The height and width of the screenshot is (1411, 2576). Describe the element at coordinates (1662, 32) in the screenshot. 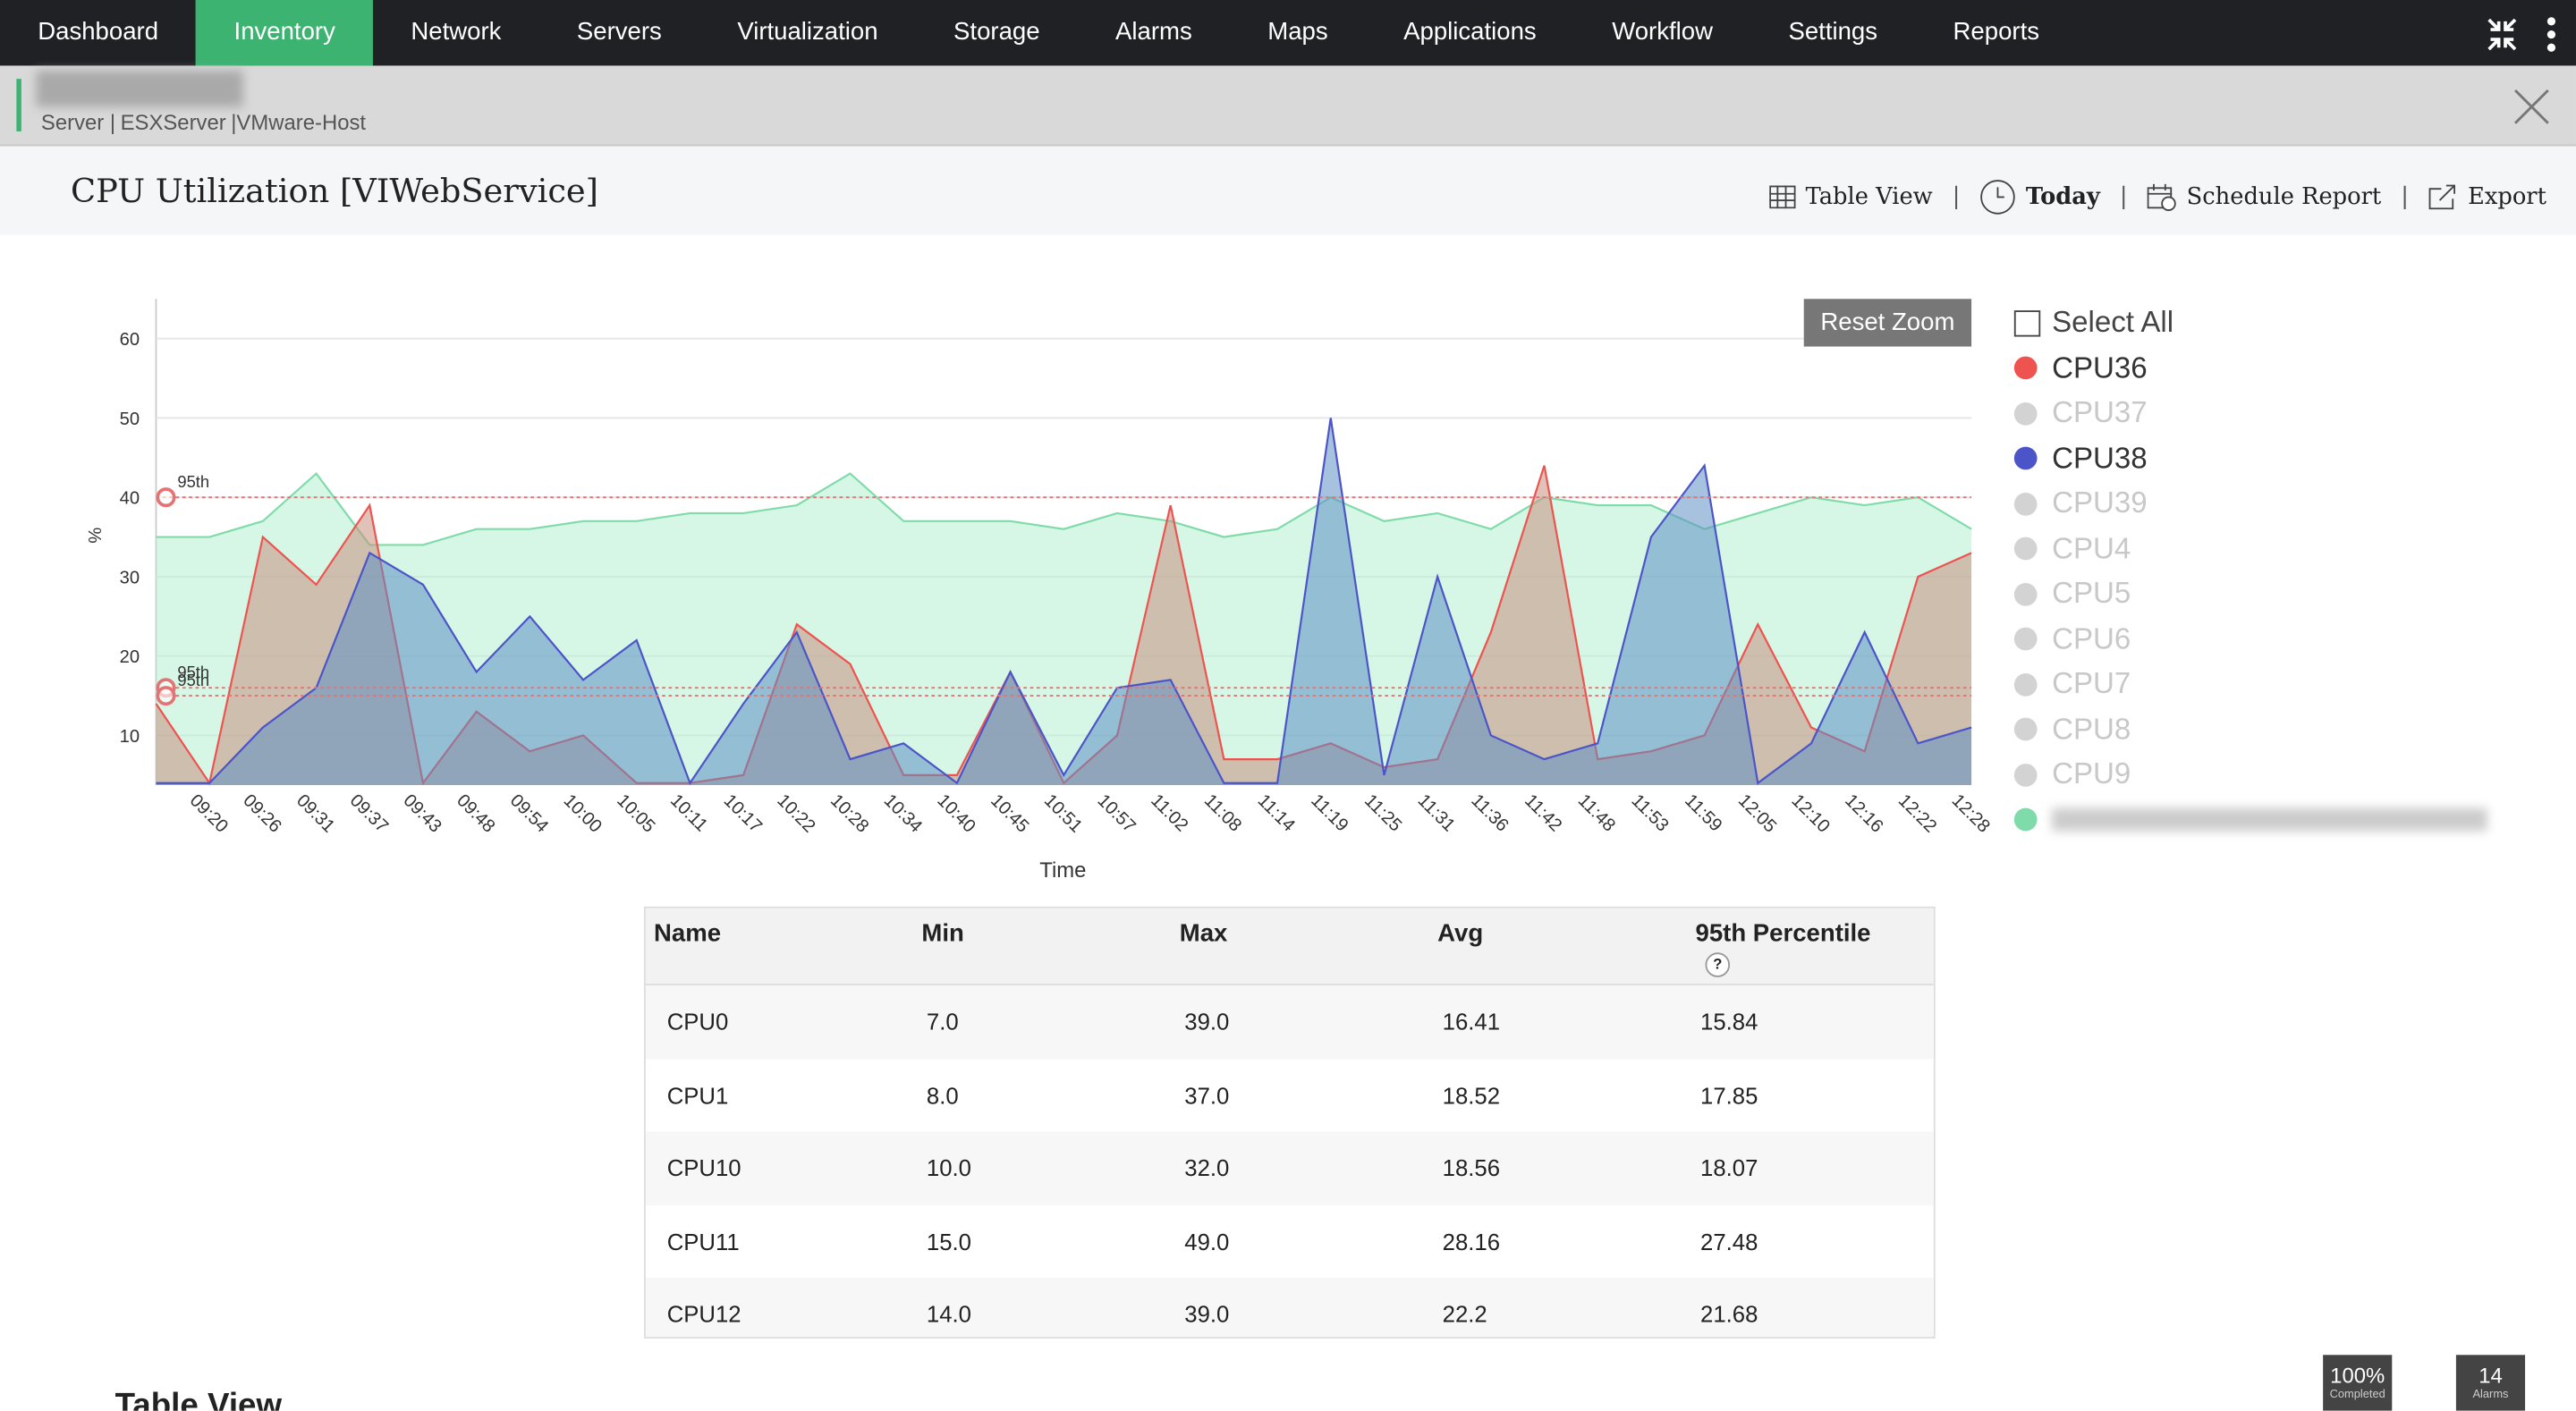

I see `nav-item: Workflow` at that location.